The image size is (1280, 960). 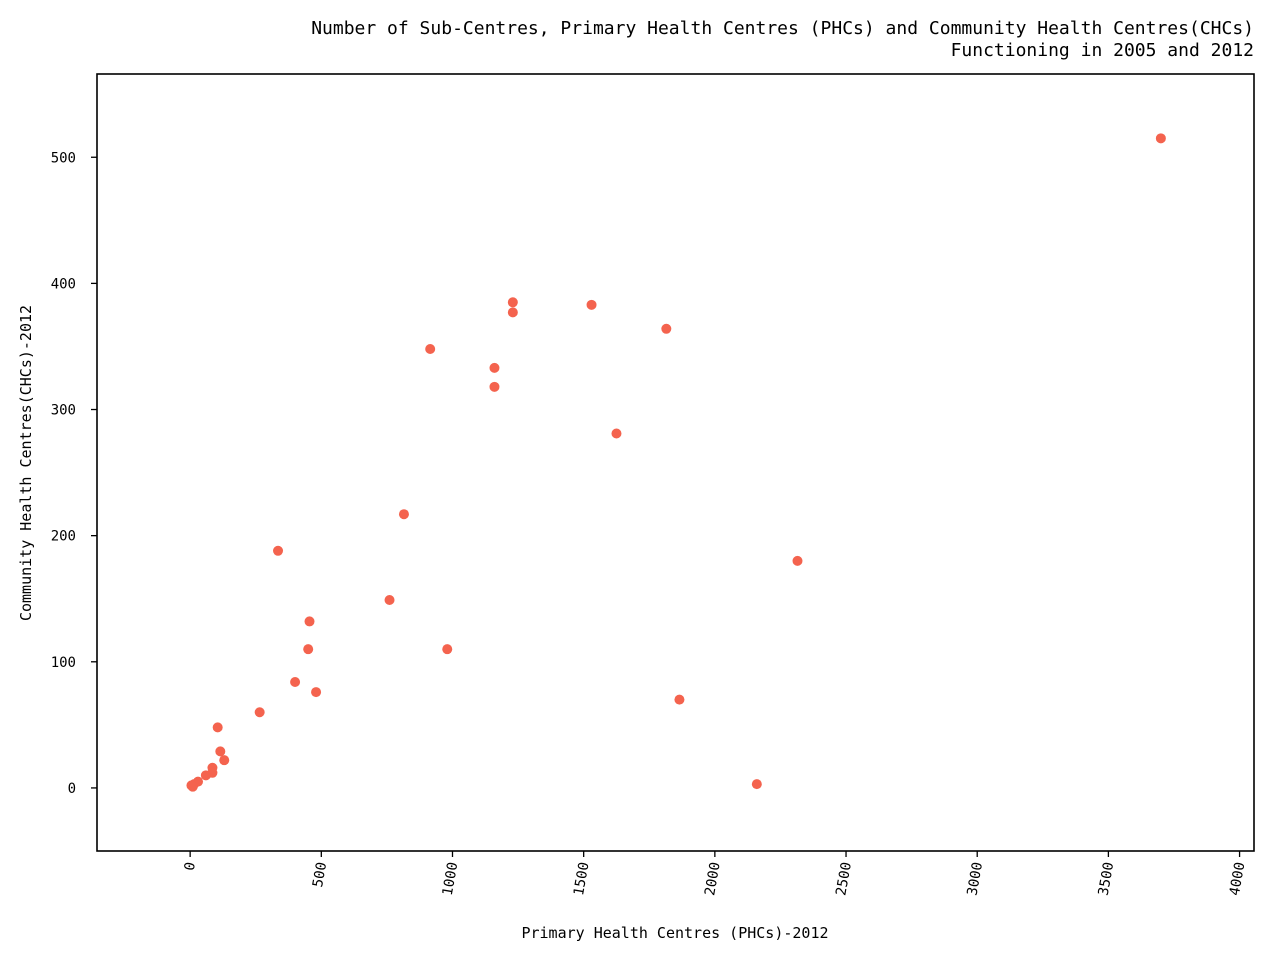 What do you see at coordinates (713, 879) in the screenshot?
I see `x-tick-label: 2000` at bounding box center [713, 879].